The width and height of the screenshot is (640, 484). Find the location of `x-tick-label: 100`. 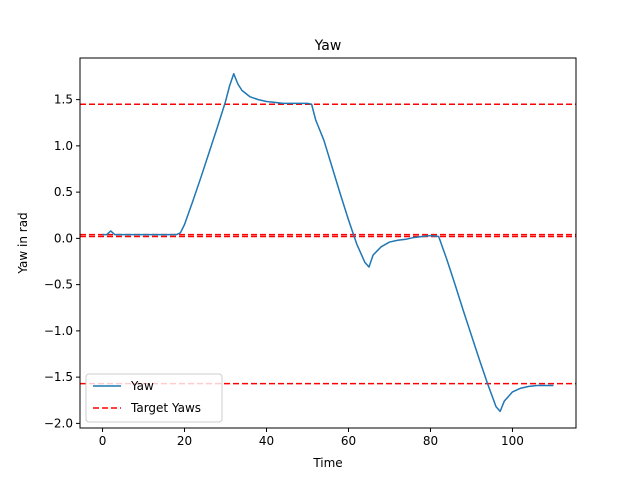

x-tick-label: 100 is located at coordinates (512, 441).